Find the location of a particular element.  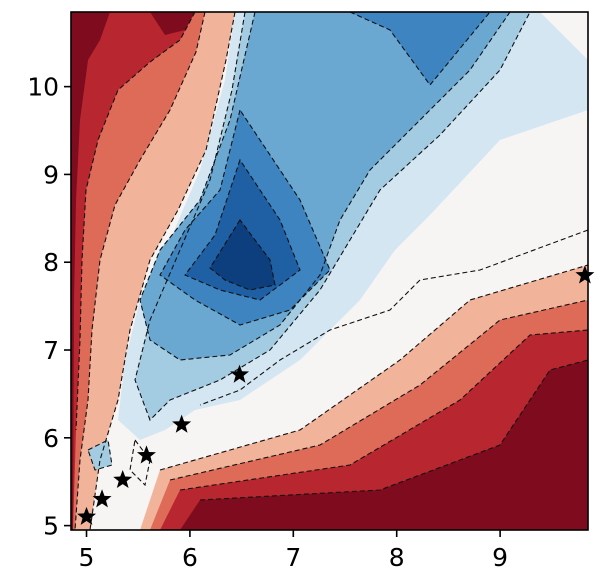

y-tick-label: 9 is located at coordinates (51, 174).